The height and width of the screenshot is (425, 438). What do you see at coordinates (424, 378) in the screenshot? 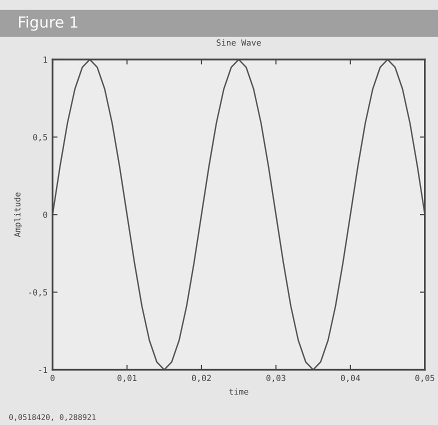
I see `x-tick-label: 0,05` at bounding box center [424, 378].